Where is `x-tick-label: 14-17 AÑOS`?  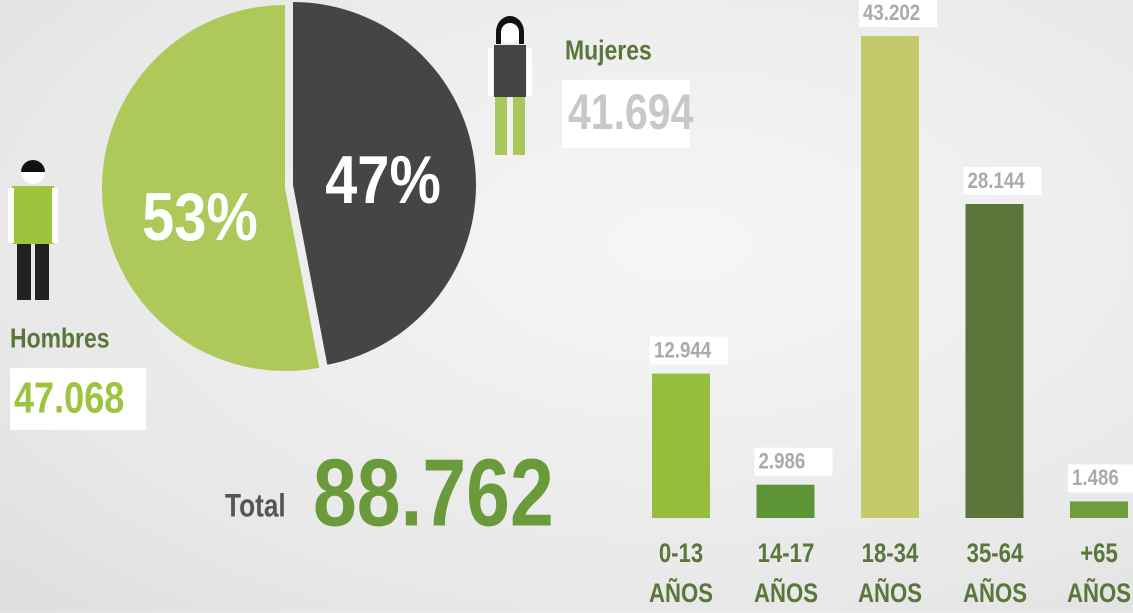
x-tick-label: 14-17 AÑOS is located at coordinates (785, 573).